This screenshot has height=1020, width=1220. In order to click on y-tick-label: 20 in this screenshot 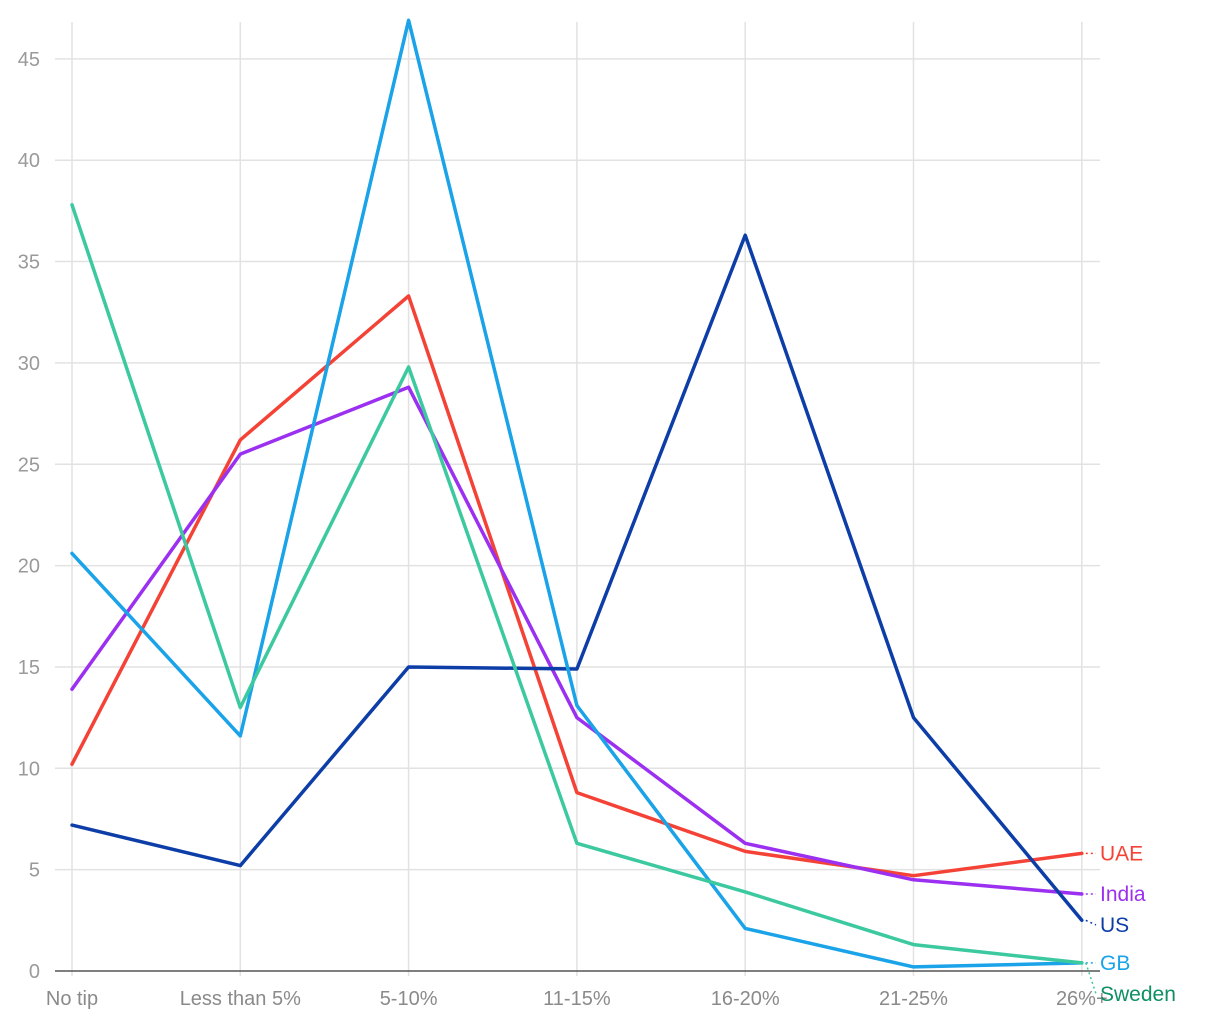, I will do `click(29, 567)`.